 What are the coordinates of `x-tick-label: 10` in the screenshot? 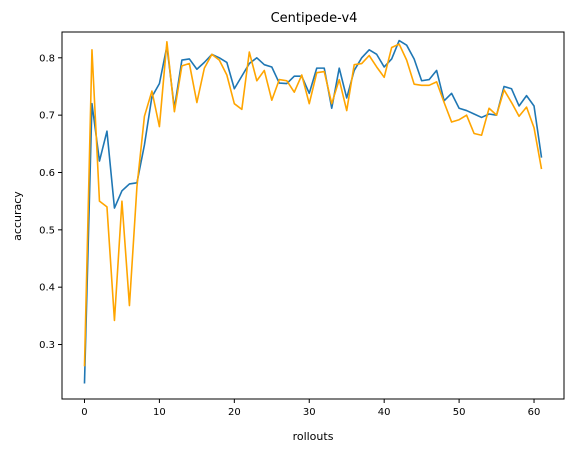 It's located at (159, 412).